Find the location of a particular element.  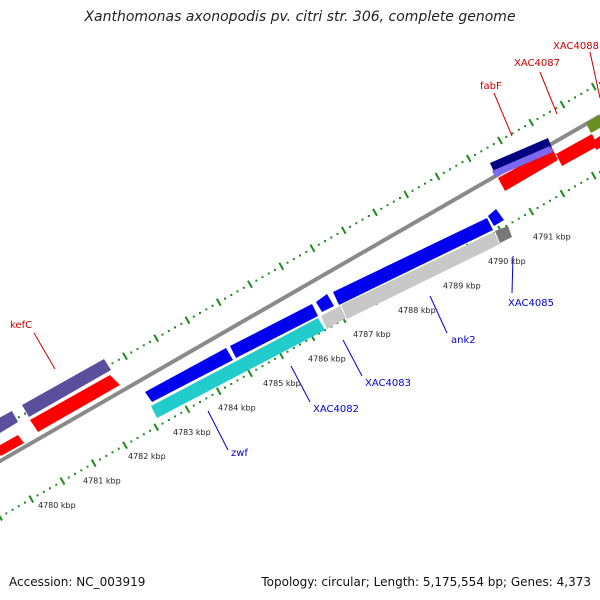

gene-label-xac4082: XAC4082 is located at coordinates (336, 409).